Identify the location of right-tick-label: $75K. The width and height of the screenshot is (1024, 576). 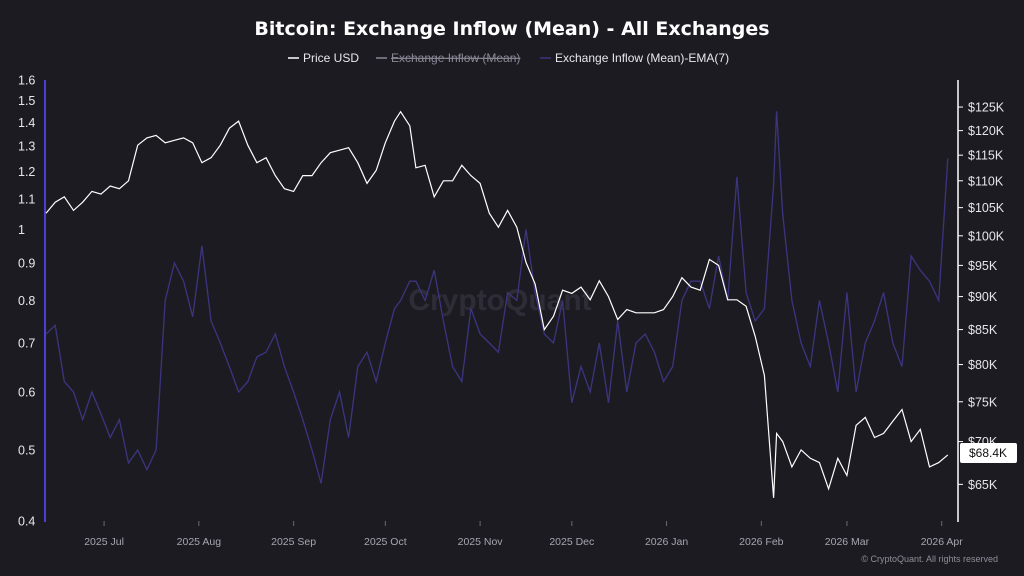
(983, 402).